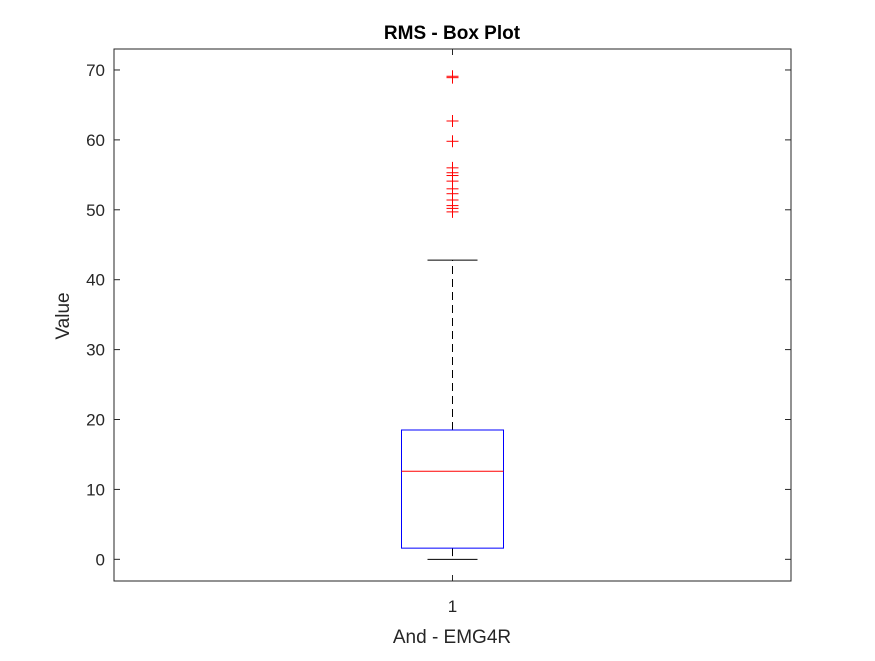 The height and width of the screenshot is (661, 875). What do you see at coordinates (95, 350) in the screenshot?
I see `y-tick-label: 30` at bounding box center [95, 350].